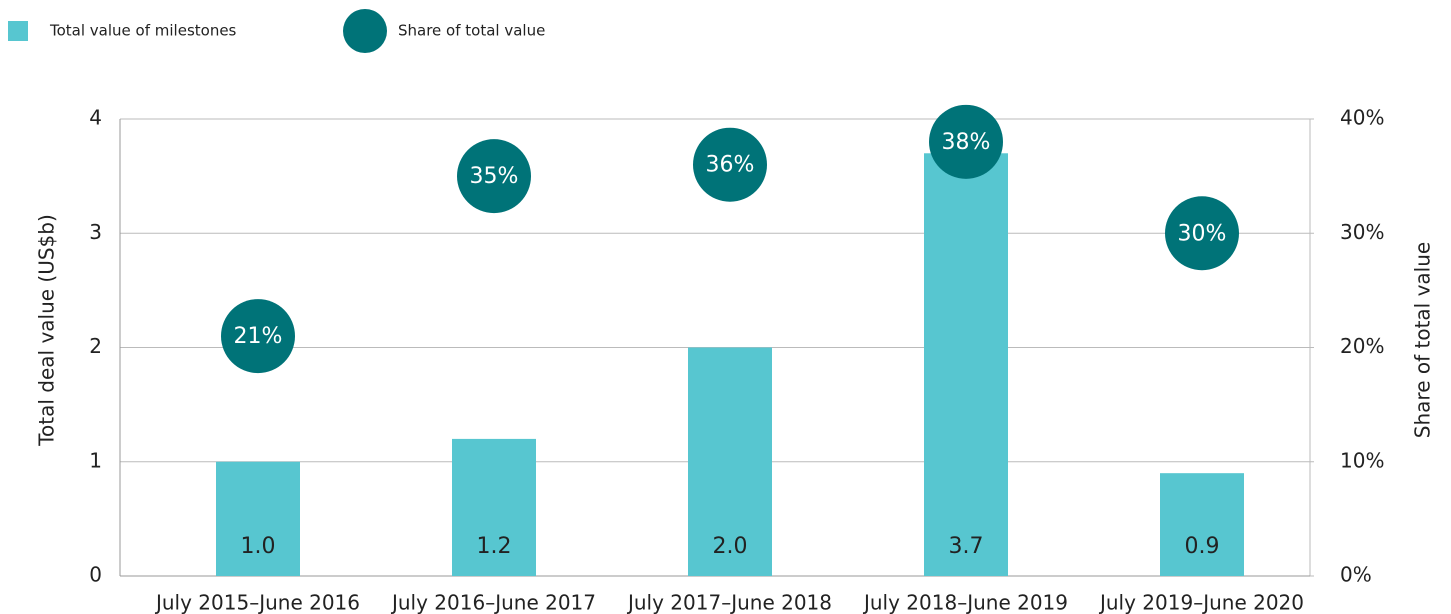 The image size is (1451, 614). I want to click on y2-axis-label: Share of total value, so click(1423, 340).